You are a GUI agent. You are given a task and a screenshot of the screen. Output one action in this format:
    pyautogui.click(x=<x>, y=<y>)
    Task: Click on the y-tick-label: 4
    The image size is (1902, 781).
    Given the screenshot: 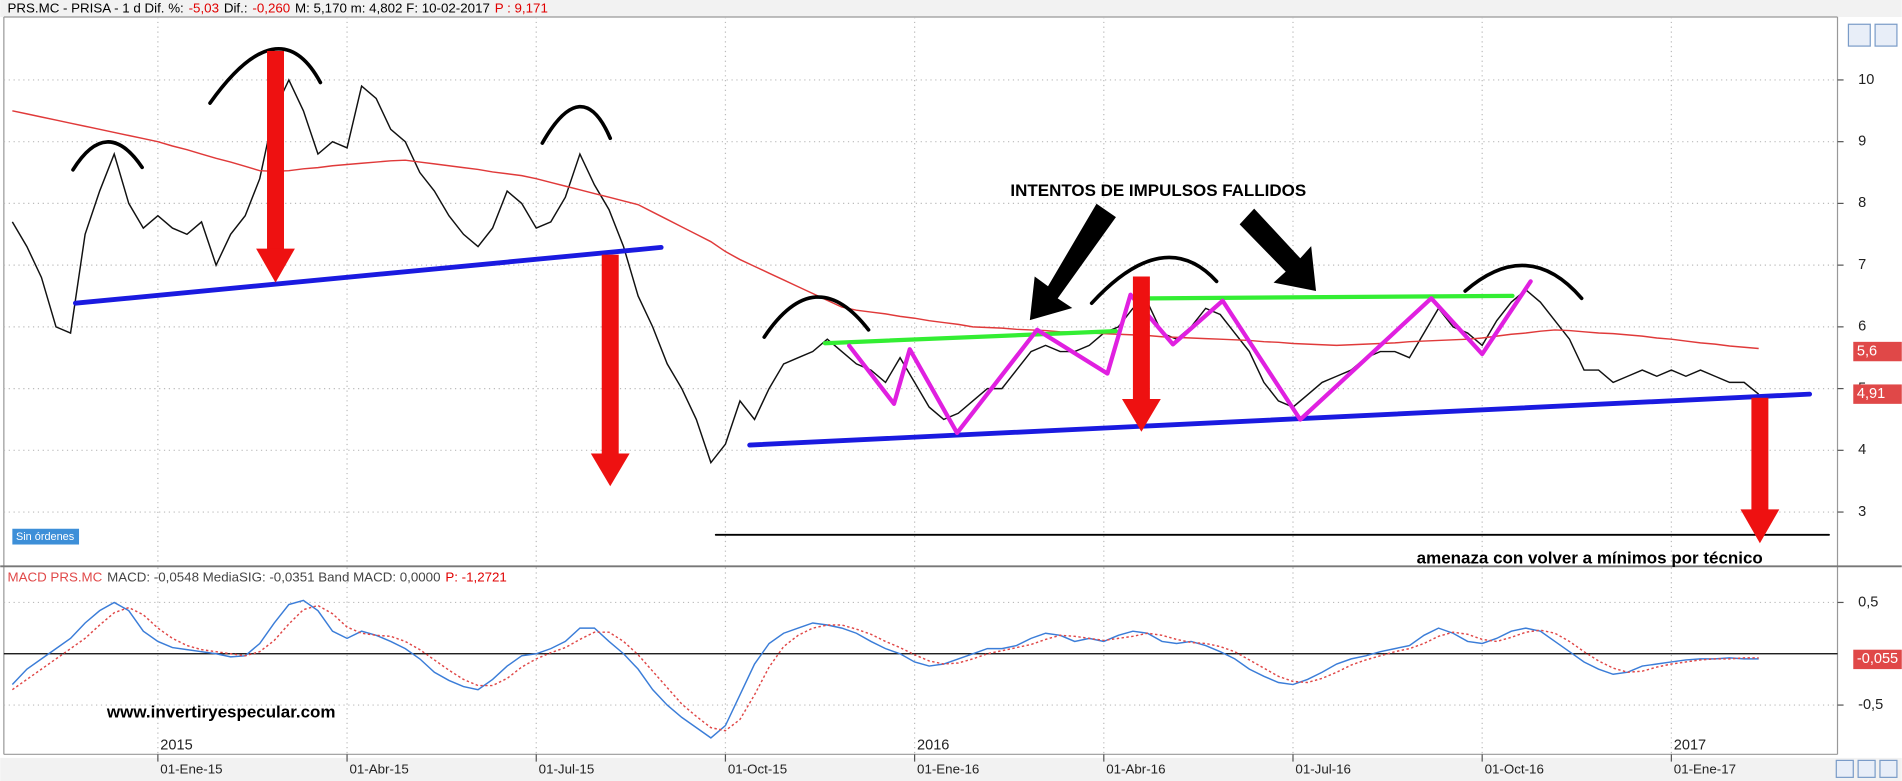 What is the action you would take?
    pyautogui.click(x=1862, y=450)
    